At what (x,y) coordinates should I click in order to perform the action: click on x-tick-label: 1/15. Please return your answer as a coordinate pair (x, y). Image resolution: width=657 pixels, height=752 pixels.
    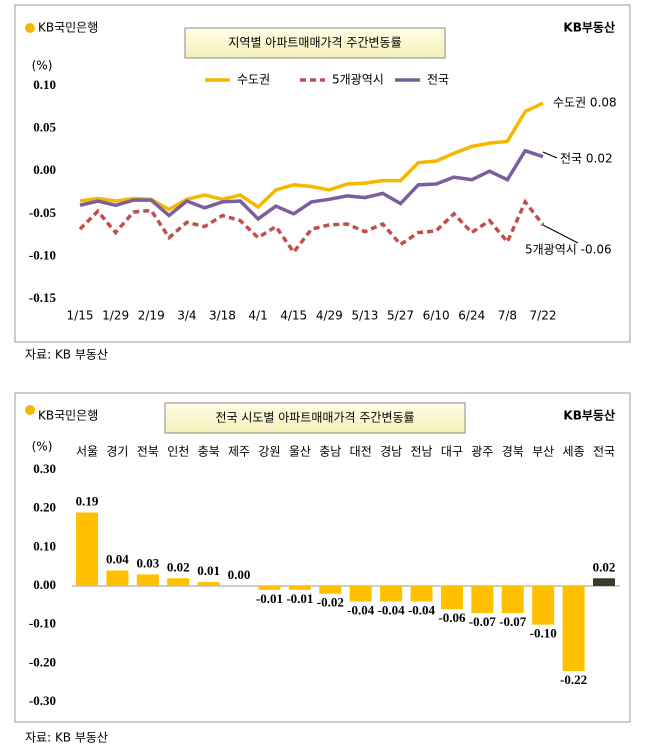
    Looking at the image, I should click on (80, 316).